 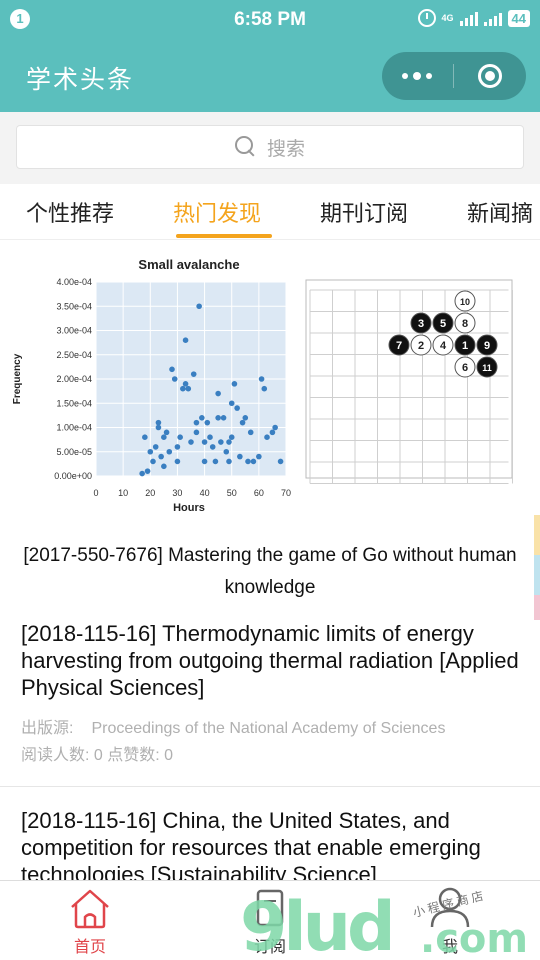 What do you see at coordinates (500, 213) in the screenshot?
I see `tab-news: 新闻摘` at bounding box center [500, 213].